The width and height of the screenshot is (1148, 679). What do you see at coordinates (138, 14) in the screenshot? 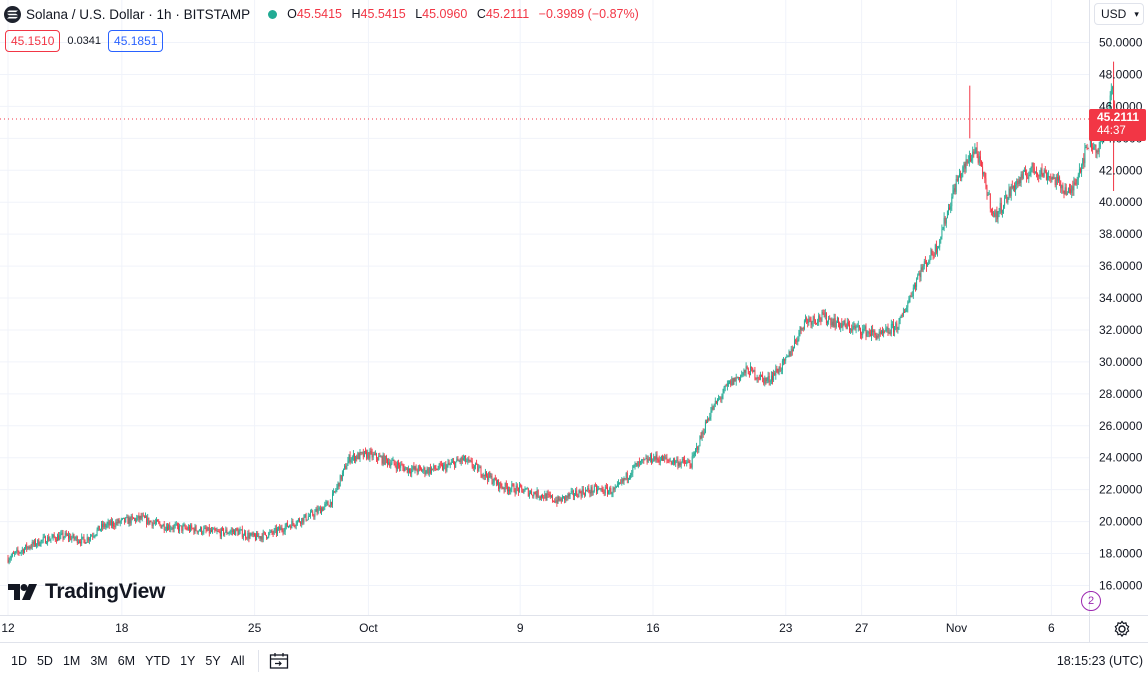
I see `symbol-title: Solana / U.S. Dollar · 1h · BITSTAMP` at bounding box center [138, 14].